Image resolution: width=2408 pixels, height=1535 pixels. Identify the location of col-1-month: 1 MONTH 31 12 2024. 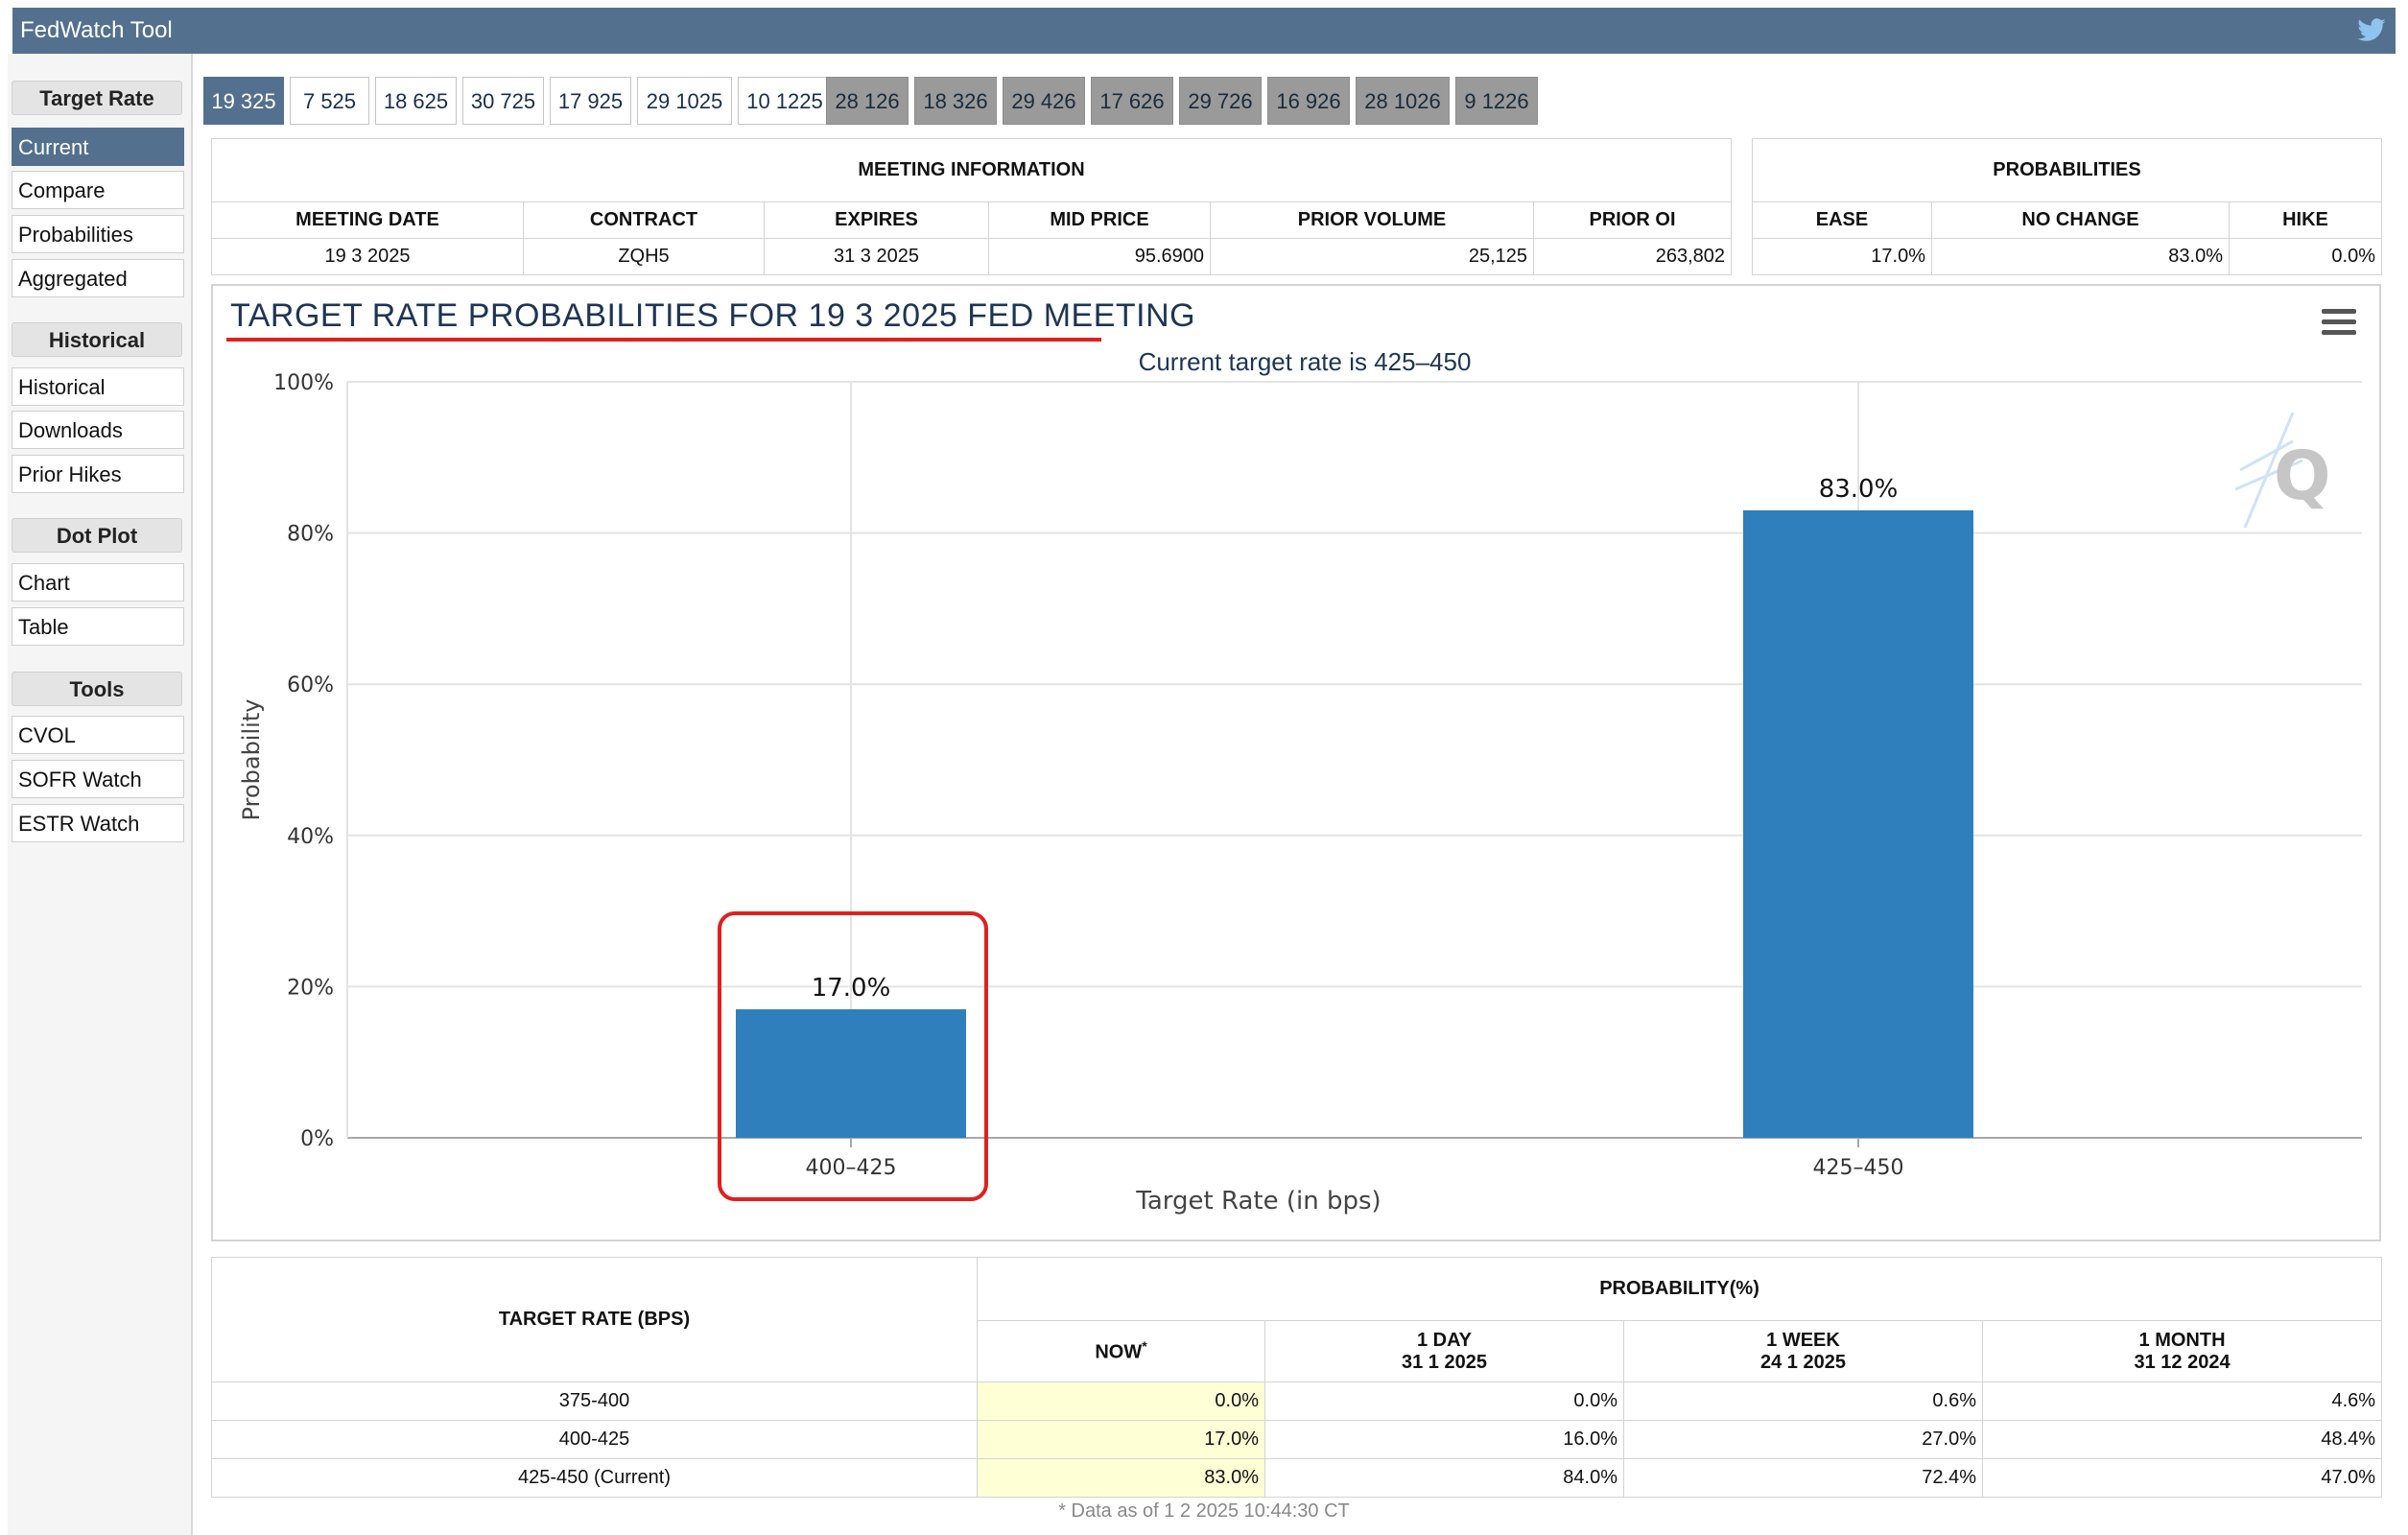
(2182, 1351).